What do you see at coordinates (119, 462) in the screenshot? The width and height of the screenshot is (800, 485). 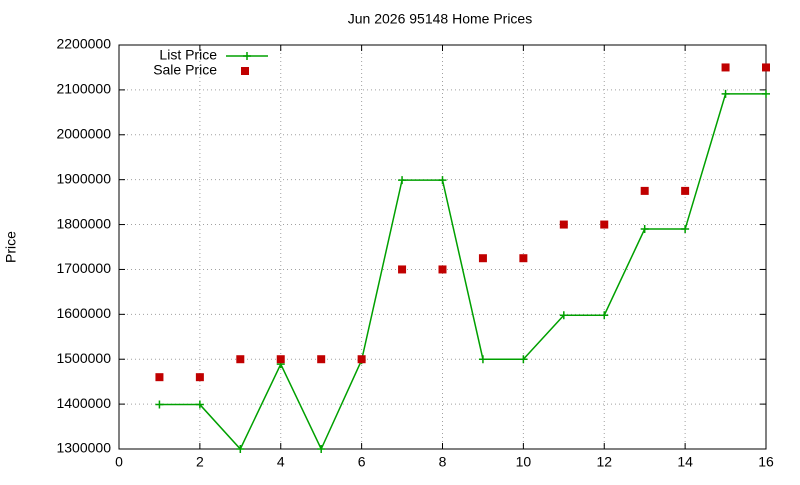 I see `x-tick-label: 0` at bounding box center [119, 462].